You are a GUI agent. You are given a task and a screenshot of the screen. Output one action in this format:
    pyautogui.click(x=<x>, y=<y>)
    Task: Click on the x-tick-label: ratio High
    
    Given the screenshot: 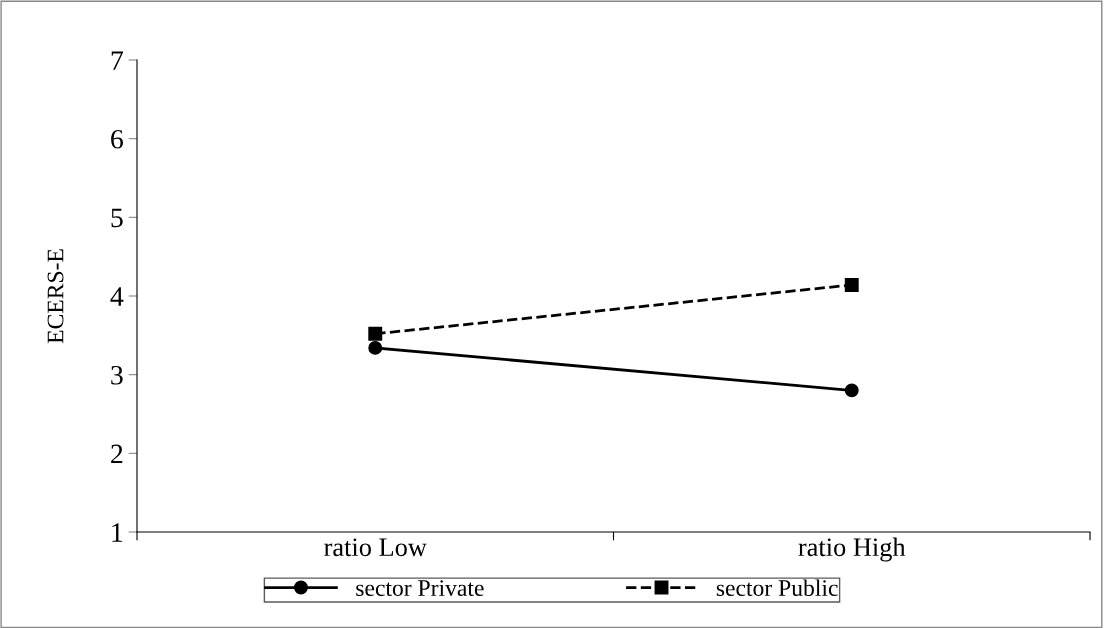 What is the action you would take?
    pyautogui.click(x=852, y=549)
    